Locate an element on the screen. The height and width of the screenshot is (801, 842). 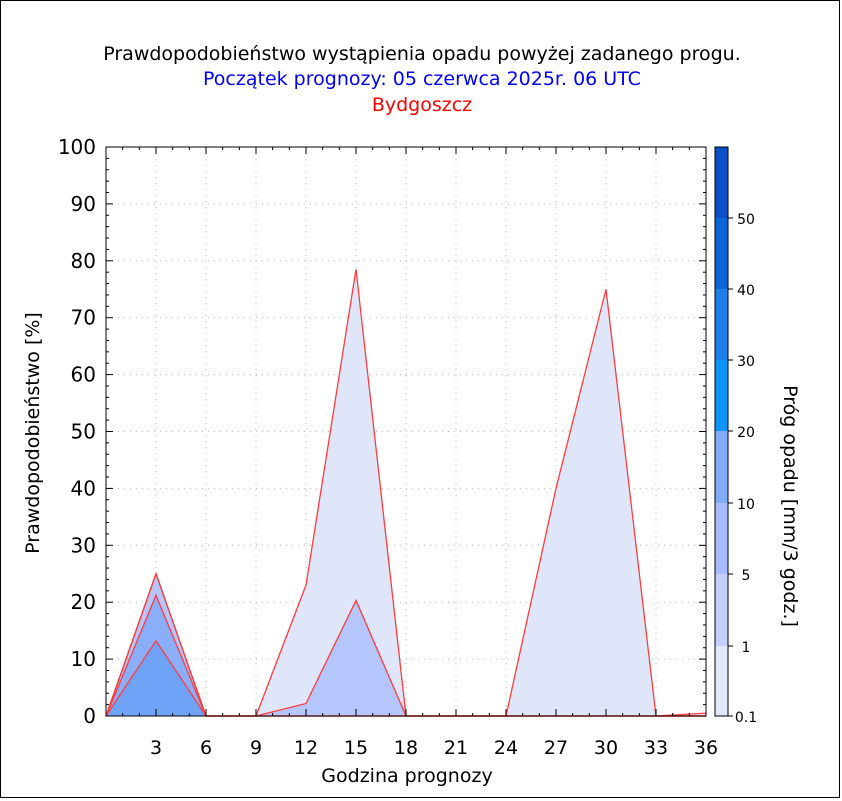
colorbar-tick-label: 10 is located at coordinates (746, 505).